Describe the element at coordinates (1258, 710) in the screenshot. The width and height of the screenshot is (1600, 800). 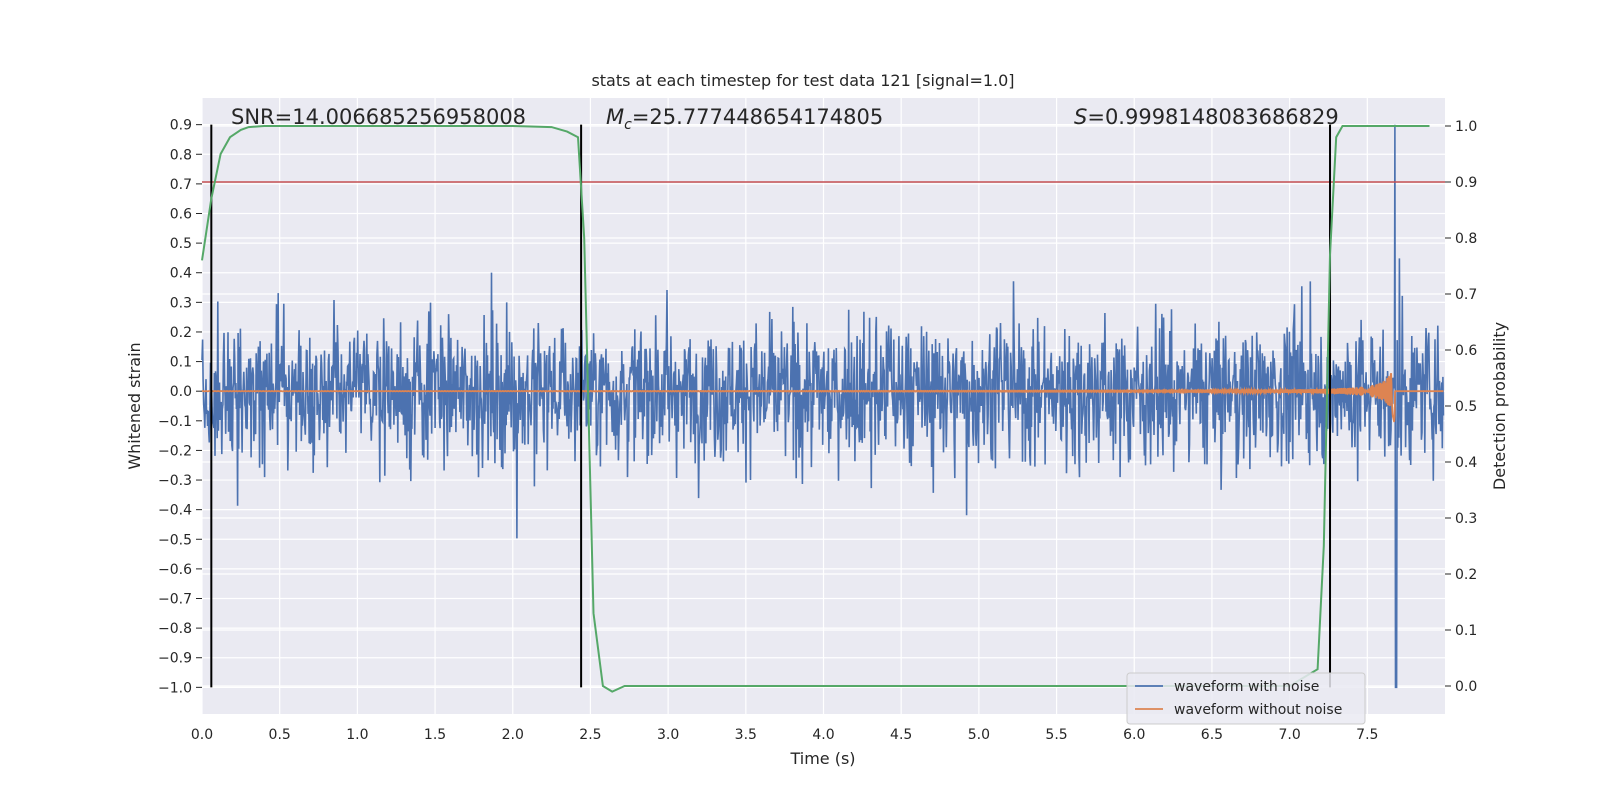
I see `legend-label-clean: waveform without noise` at that location.